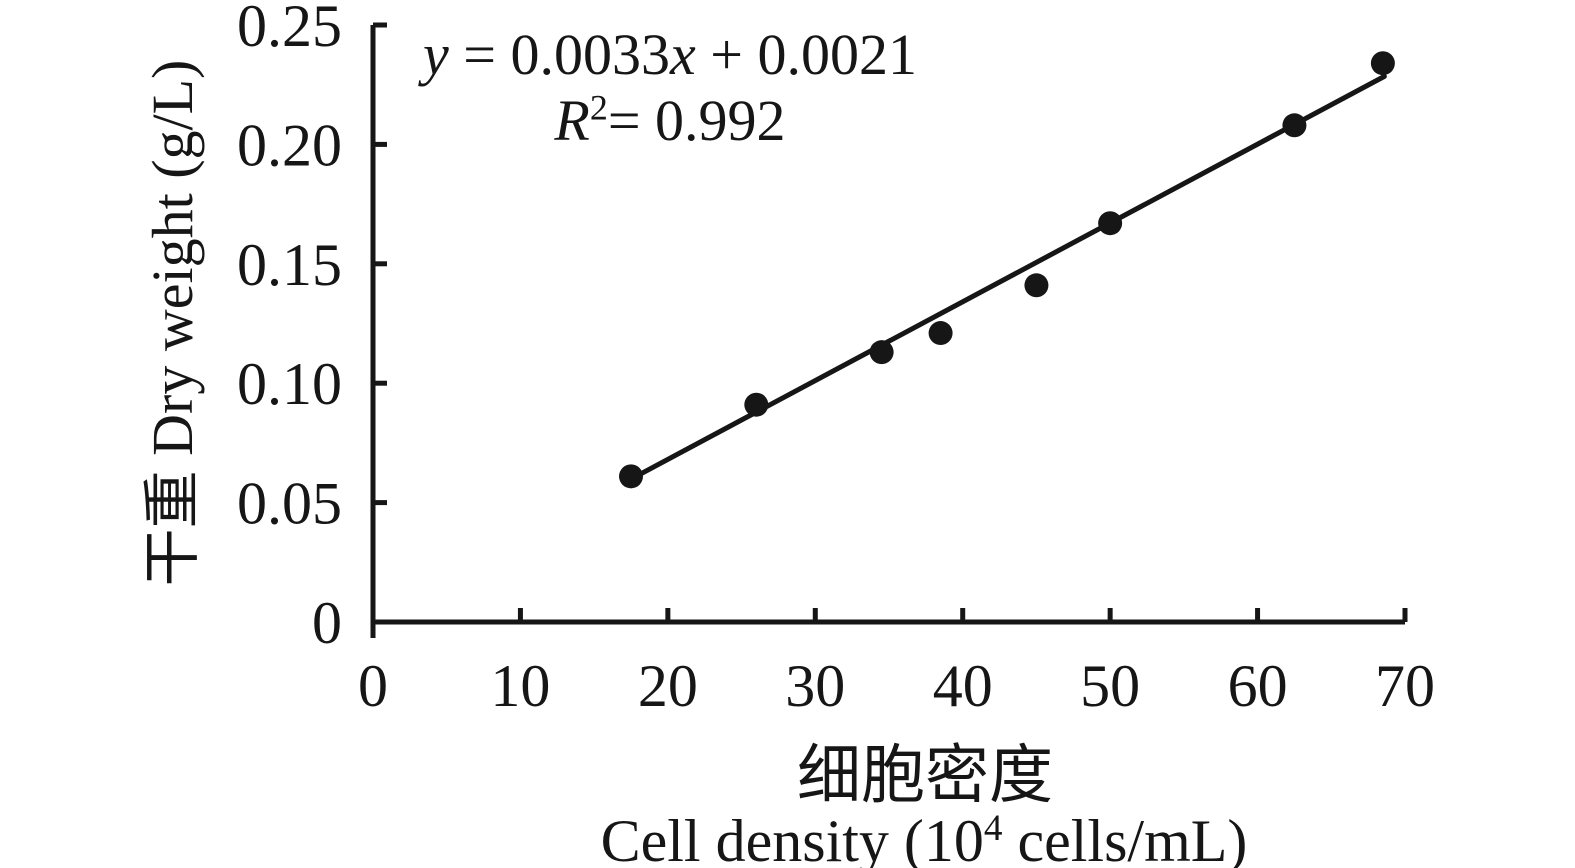 The height and width of the screenshot is (868, 1575). I want to click on y-axis-title: 干重 Dry weight (g/L), so click(172, 323).